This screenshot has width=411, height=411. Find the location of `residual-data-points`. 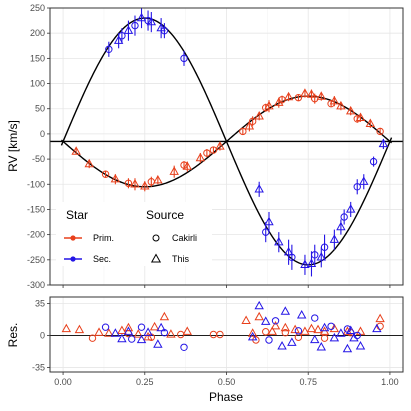

residual-data-points is located at coordinates (223, 326).